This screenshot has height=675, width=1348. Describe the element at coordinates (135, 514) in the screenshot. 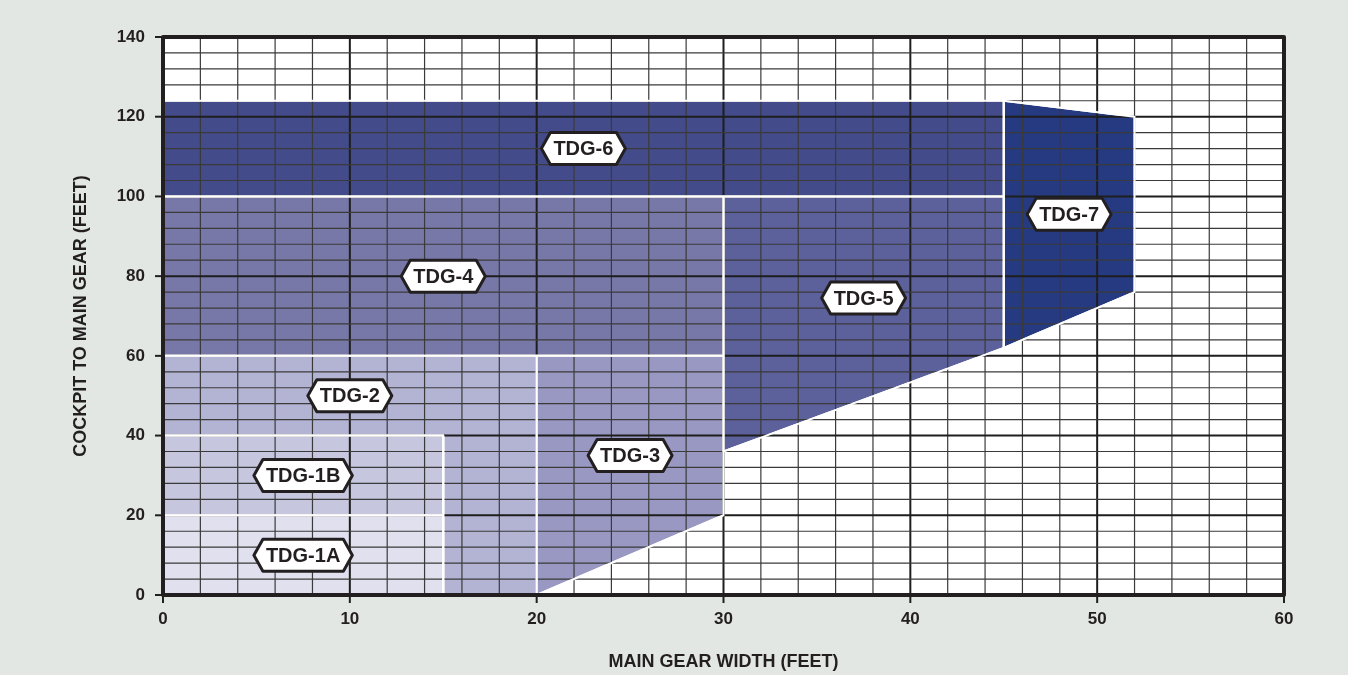

I see `y-tick-label: 20` at that location.